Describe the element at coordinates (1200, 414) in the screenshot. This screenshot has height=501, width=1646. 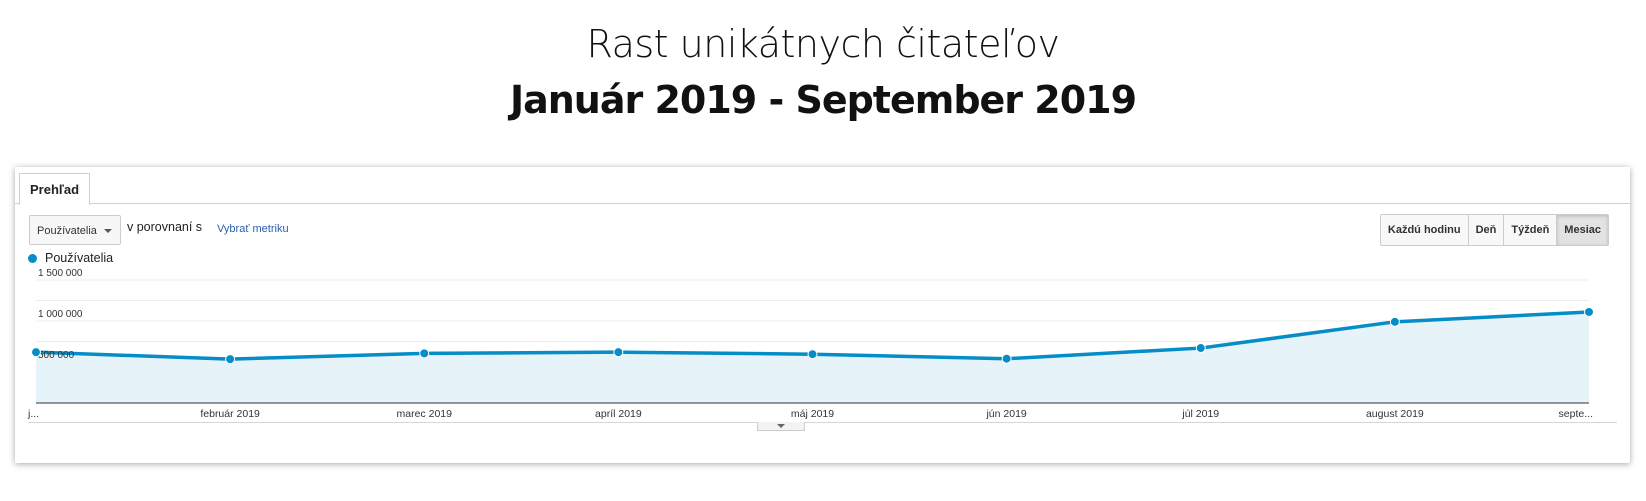
I see `x-tick-label: júl 2019` at that location.